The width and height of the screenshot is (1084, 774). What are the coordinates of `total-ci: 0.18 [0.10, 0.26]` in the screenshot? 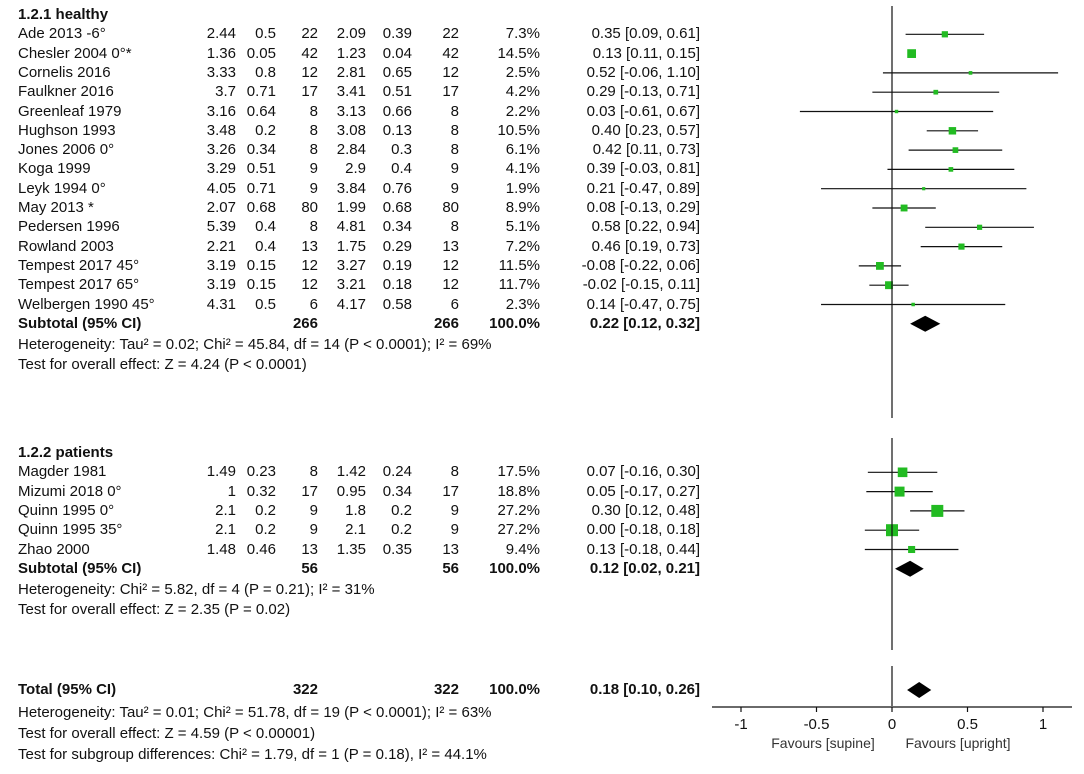 It's located at (644, 689).